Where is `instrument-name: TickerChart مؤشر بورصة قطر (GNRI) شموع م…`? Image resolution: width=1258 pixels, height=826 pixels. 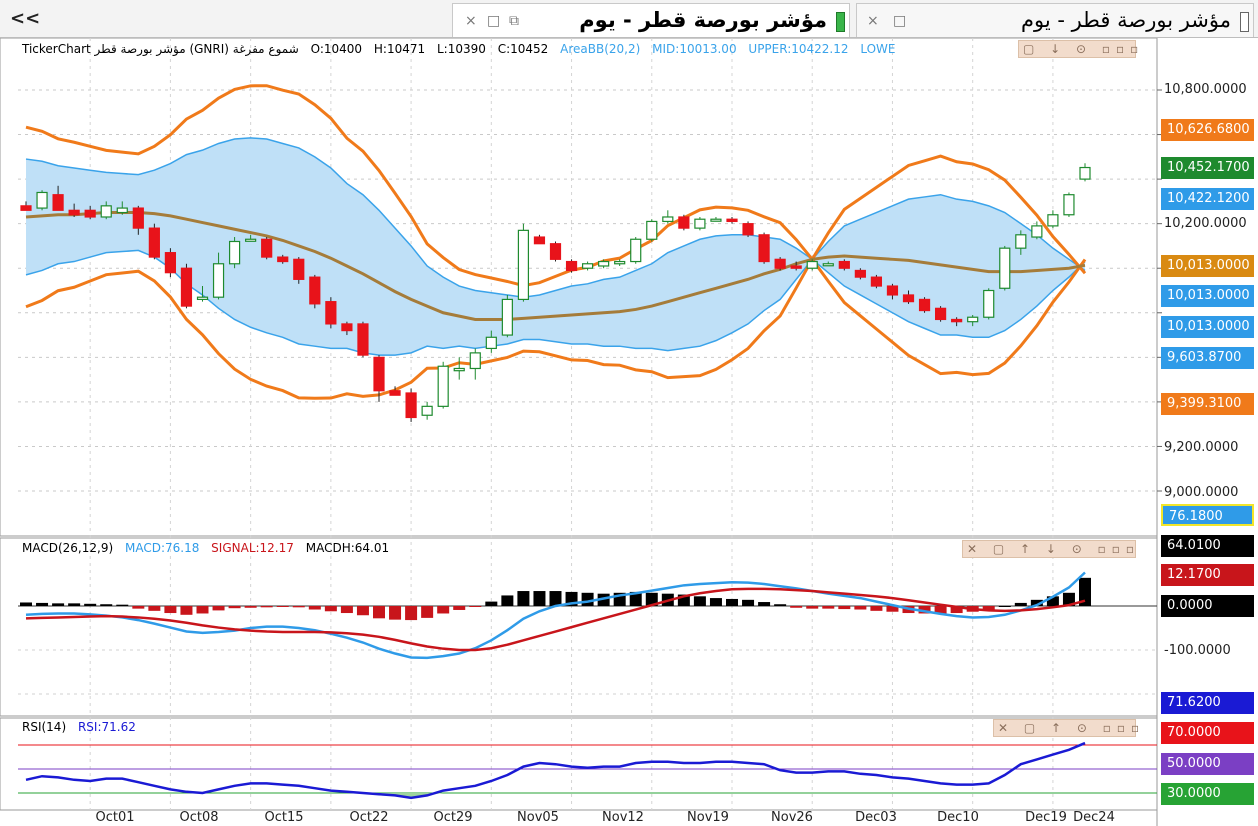
instrument-name: TickerChart مؤشر بورصة قطر (GNRI) شموع م… is located at coordinates (160, 49).